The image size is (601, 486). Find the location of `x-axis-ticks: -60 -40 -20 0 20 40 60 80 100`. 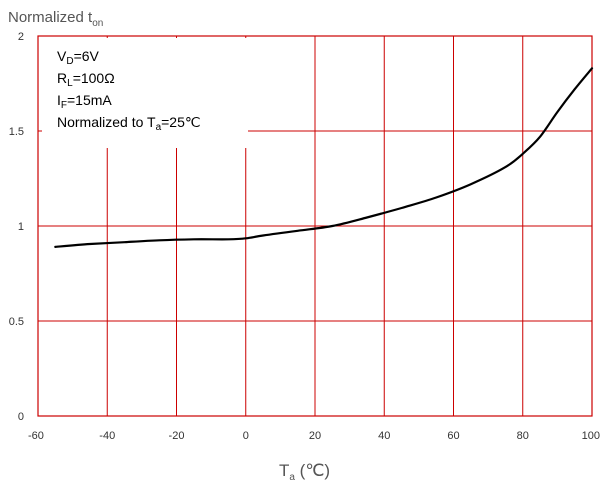

x-axis-ticks: -60 -40 -20 0 20 40 60 80 100 is located at coordinates (314, 436).